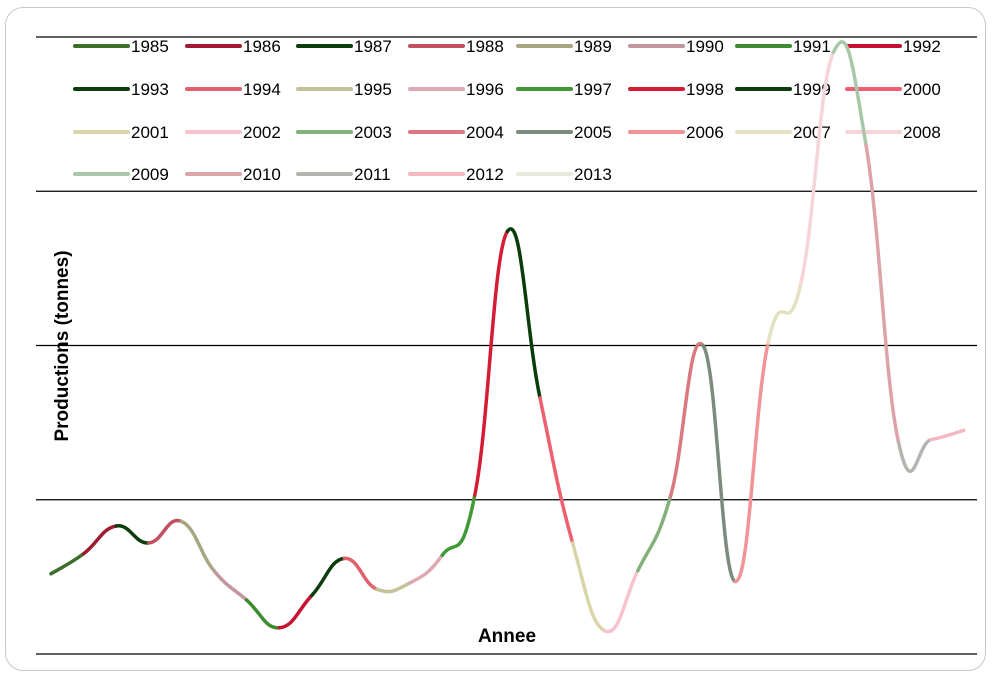 The width and height of the screenshot is (993, 677). I want to click on legend-item-1986: 1986, so click(233, 46).